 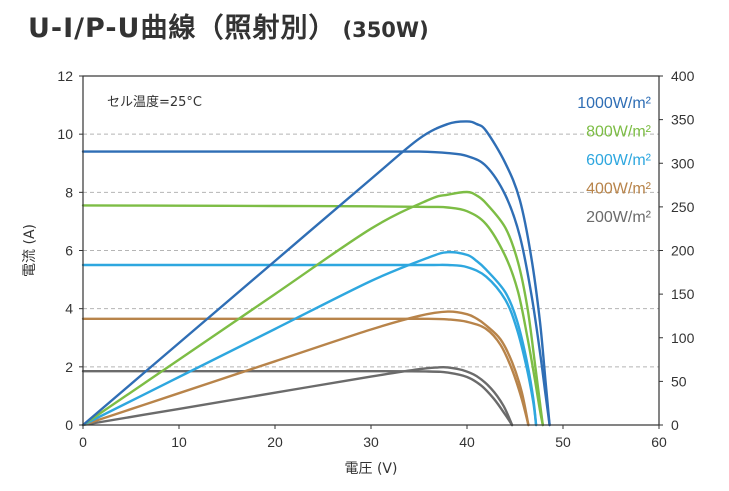 What do you see at coordinates (683, 207) in the screenshot?
I see `y2-tick-label: 250` at bounding box center [683, 207].